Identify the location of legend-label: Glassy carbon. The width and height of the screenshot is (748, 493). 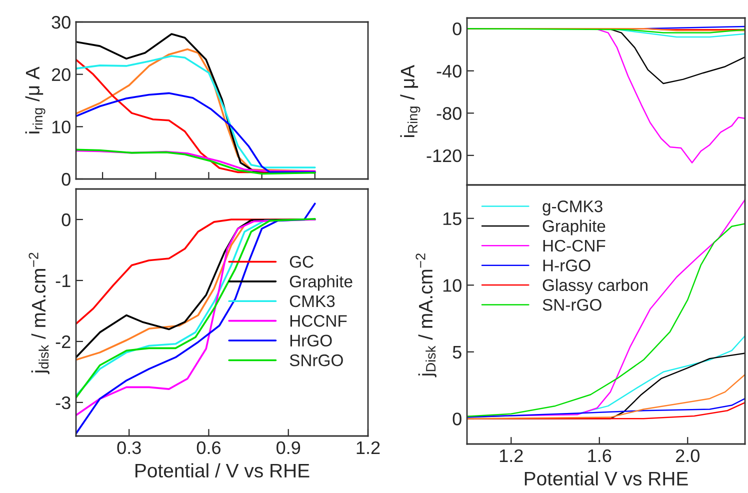
(595, 286).